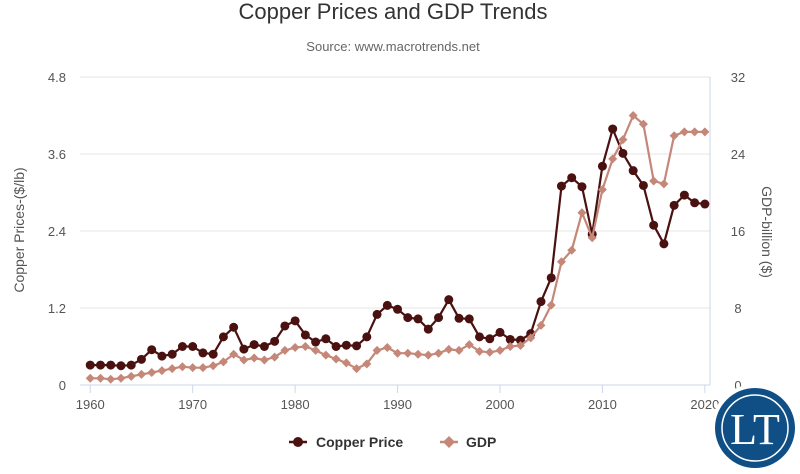 Image resolution: width=800 pixels, height=474 pixels. What do you see at coordinates (767, 232) in the screenshot?
I see `y-axis-right-title: GDP-billion ($)` at bounding box center [767, 232].